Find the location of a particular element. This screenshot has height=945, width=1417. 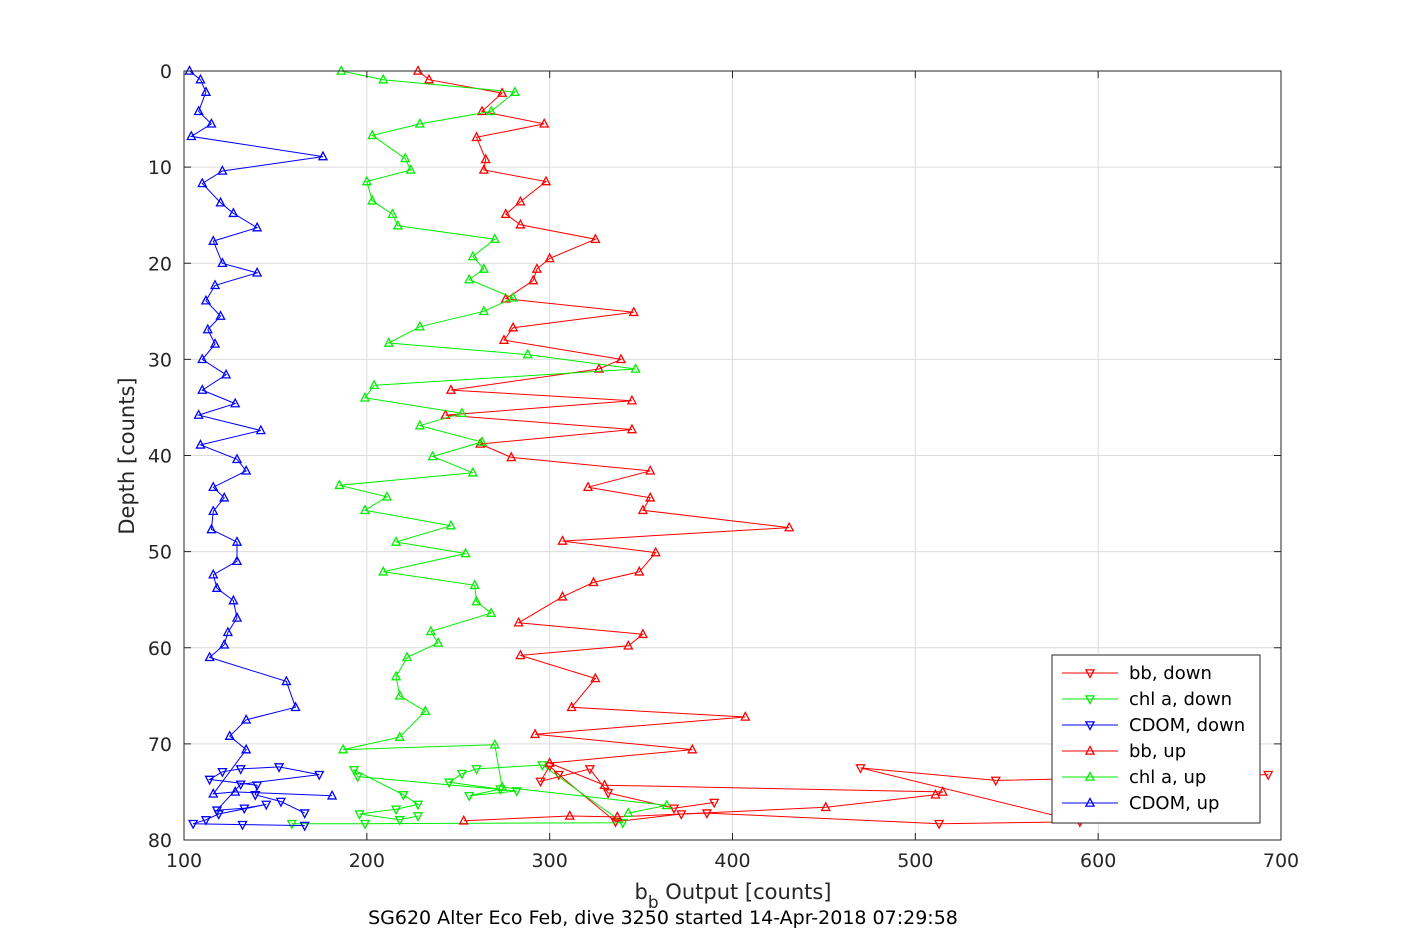

x-axis-label: bb Output [counts] is located at coordinates (732, 896).